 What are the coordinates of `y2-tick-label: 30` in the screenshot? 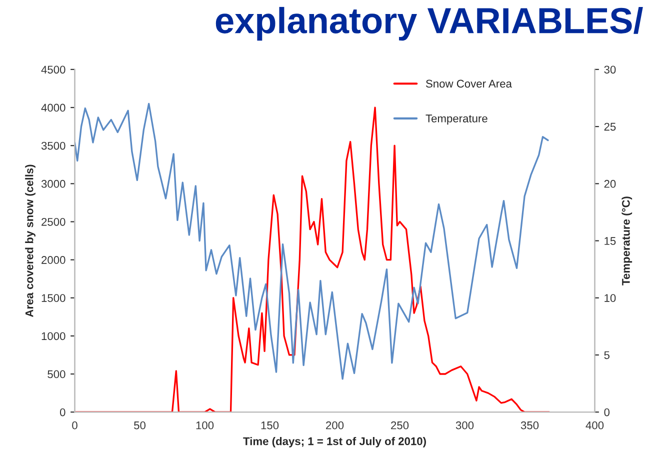 It's located at (610, 70).